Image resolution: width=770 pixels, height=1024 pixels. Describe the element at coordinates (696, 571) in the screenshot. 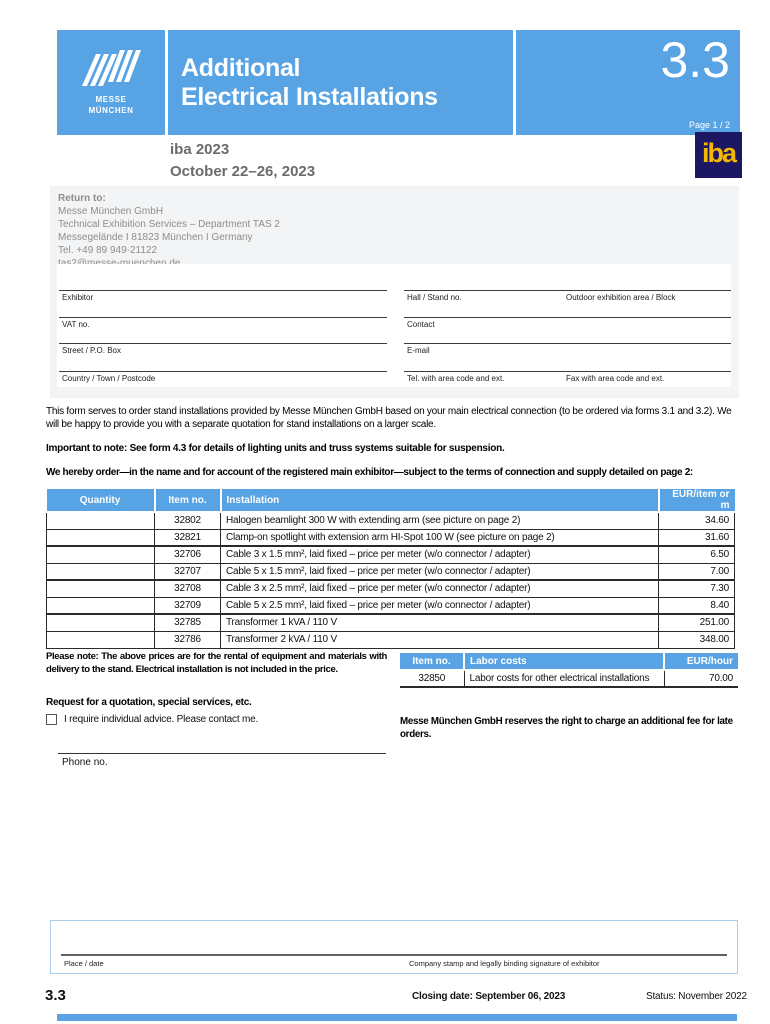

I see `price-cell: 7.00` at that location.